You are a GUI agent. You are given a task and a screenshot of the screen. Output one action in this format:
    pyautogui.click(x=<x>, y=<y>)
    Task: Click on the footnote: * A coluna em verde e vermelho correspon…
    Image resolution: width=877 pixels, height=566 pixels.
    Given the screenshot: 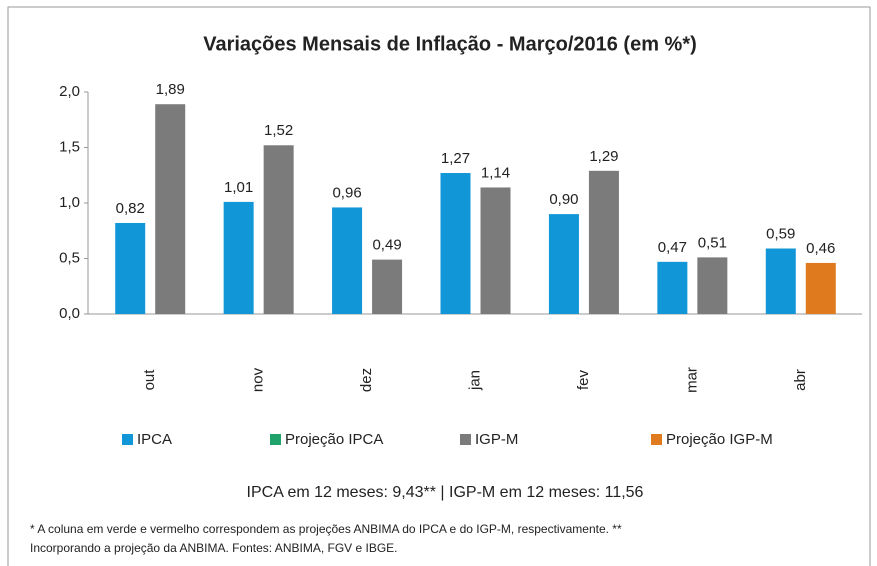 What is the action you would take?
    pyautogui.click(x=326, y=529)
    